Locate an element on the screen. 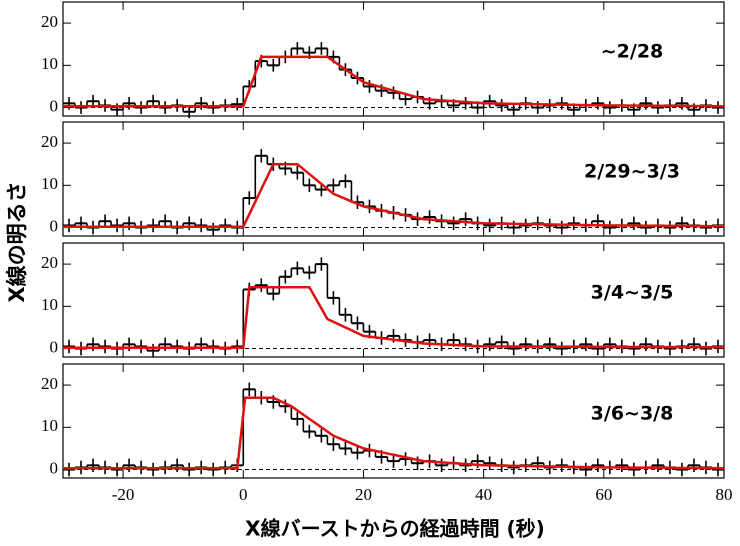  x-tick-label: 0 is located at coordinates (243, 494).